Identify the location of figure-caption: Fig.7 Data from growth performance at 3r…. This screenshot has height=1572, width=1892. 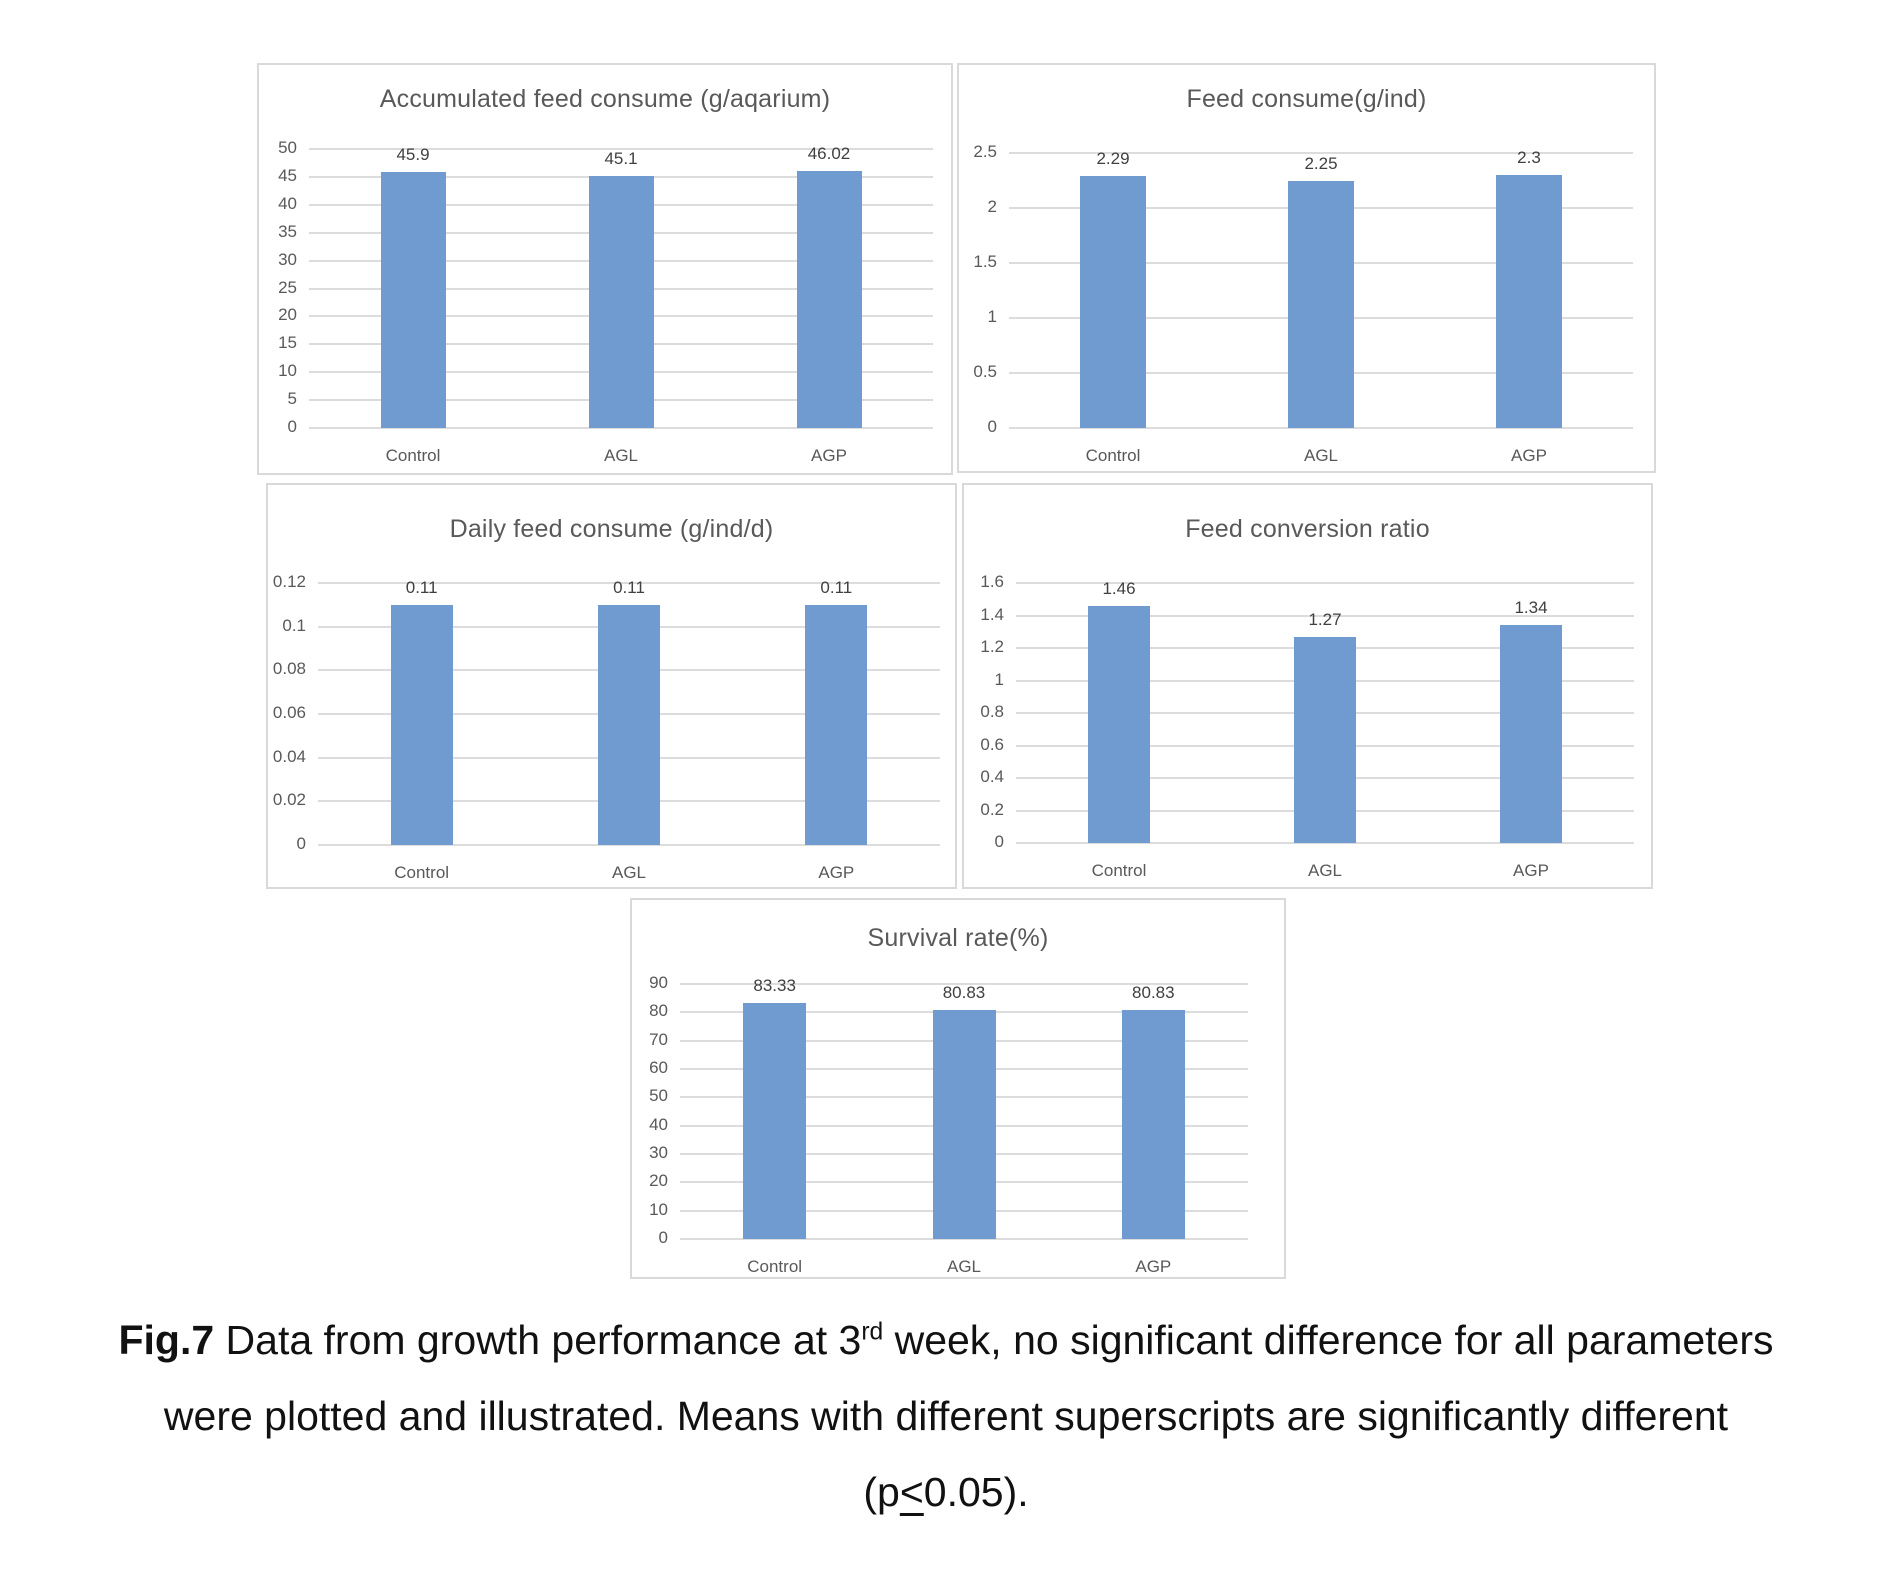
(946, 1416).